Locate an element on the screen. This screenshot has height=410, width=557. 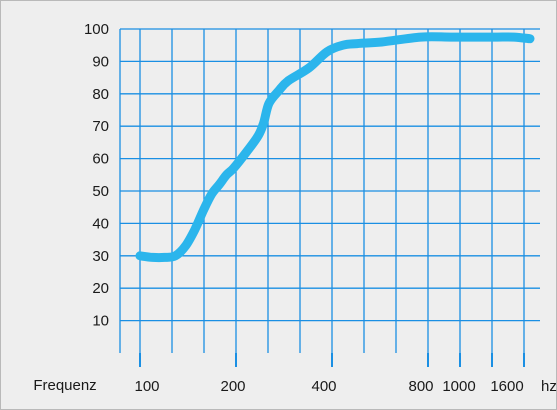
x-tick-label: 100 is located at coordinates (146, 386).